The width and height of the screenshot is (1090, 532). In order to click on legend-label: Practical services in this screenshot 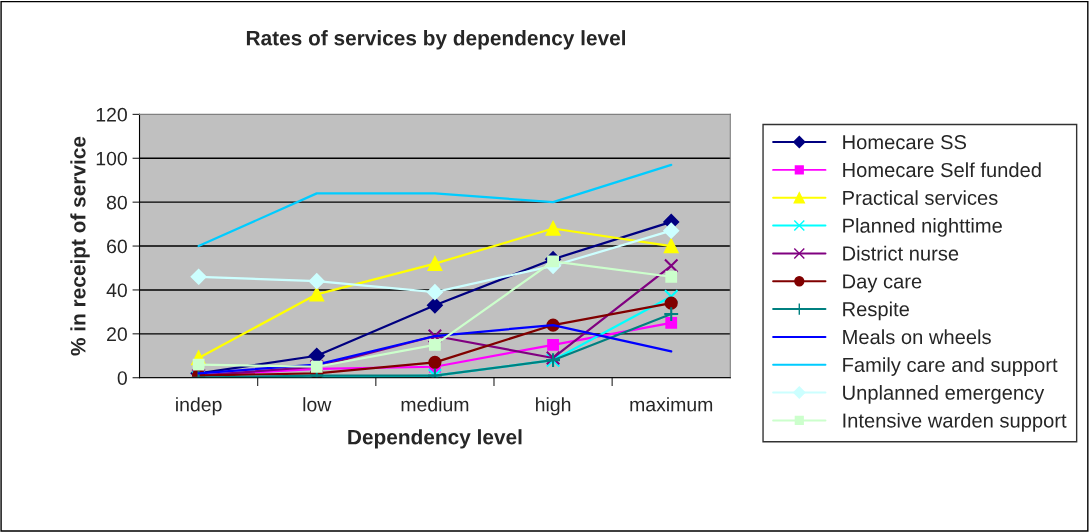, I will do `click(920, 197)`.